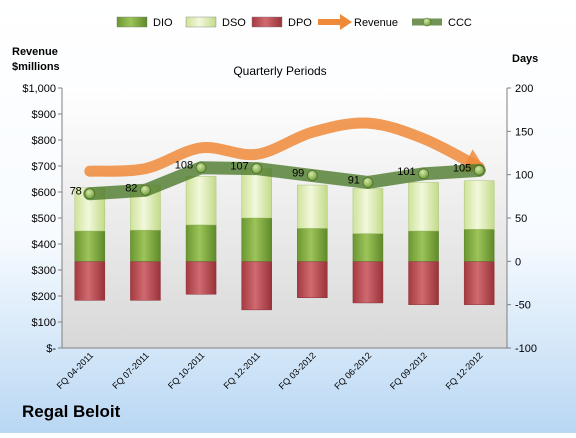  I want to click on left-tick-label: $200, so click(44, 297).